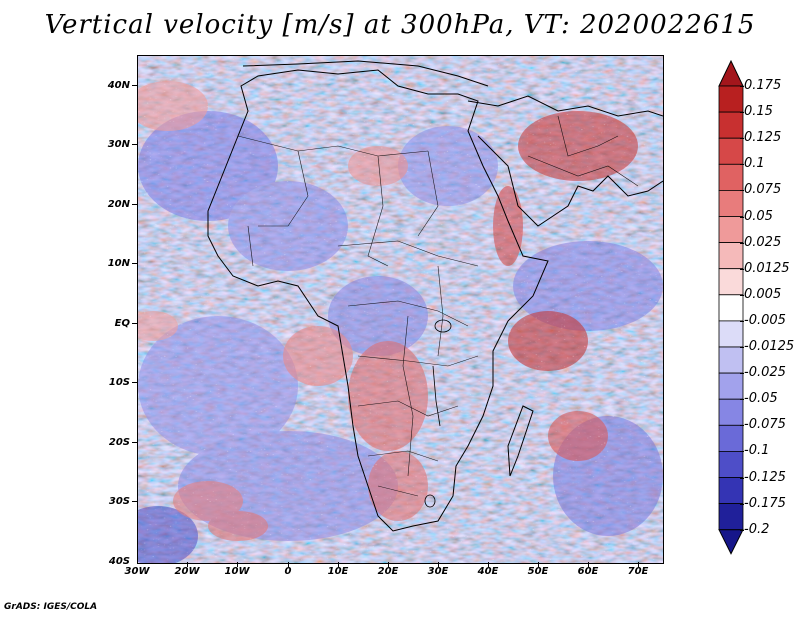 The height and width of the screenshot is (618, 800). I want to click on lon-label-50e: 50E, so click(538, 571).